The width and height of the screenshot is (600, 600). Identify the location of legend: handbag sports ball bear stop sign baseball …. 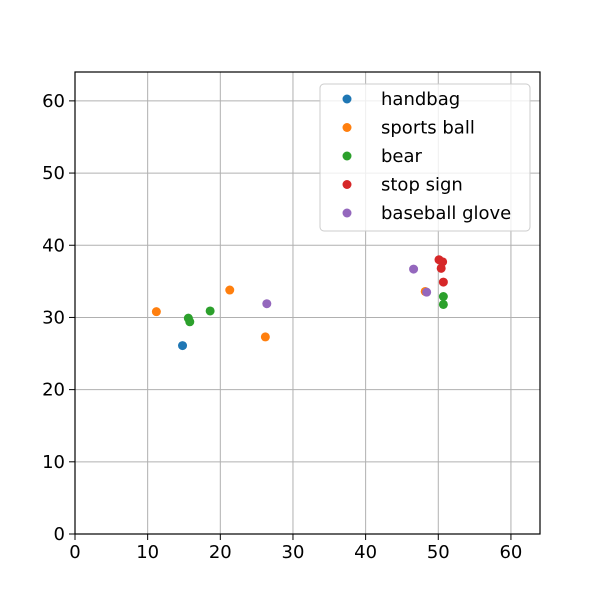
(425, 157).